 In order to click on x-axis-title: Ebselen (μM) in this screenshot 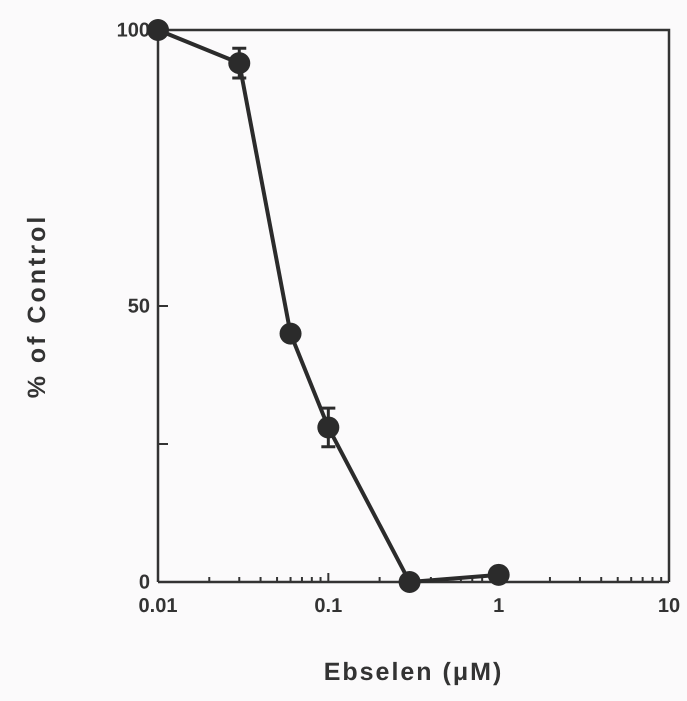, I will do `click(414, 672)`.